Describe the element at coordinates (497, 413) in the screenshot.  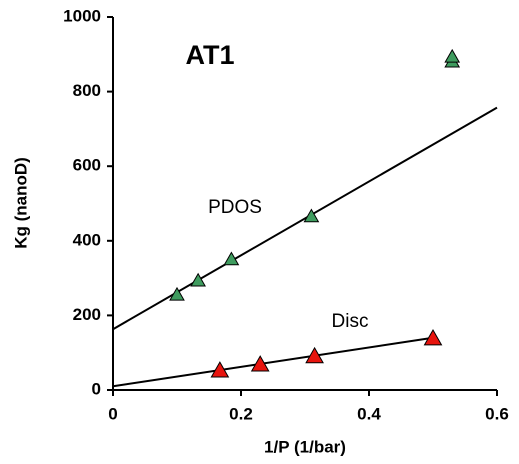
I see `x-tick-label: 0.6` at that location.